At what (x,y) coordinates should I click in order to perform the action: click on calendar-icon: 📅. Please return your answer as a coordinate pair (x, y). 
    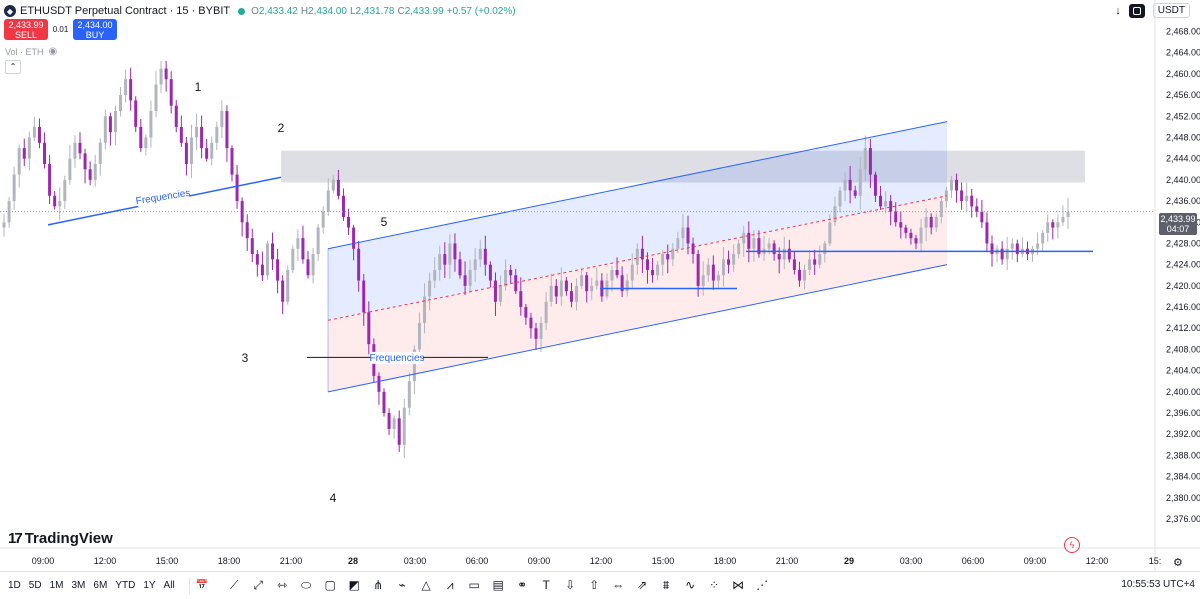
    Looking at the image, I should click on (202, 585).